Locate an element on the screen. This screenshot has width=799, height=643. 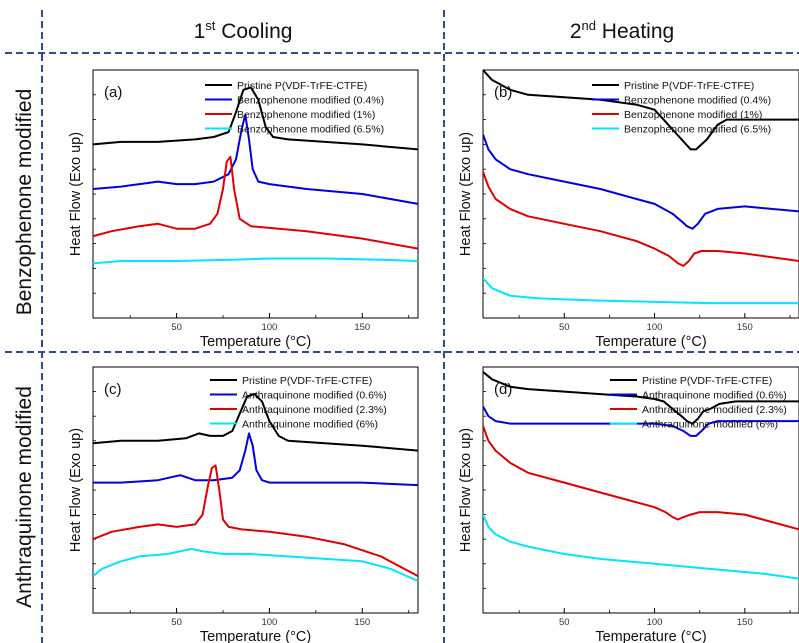
y-axis-title-c: Heat Flow (Exo up) is located at coordinates (76, 490).